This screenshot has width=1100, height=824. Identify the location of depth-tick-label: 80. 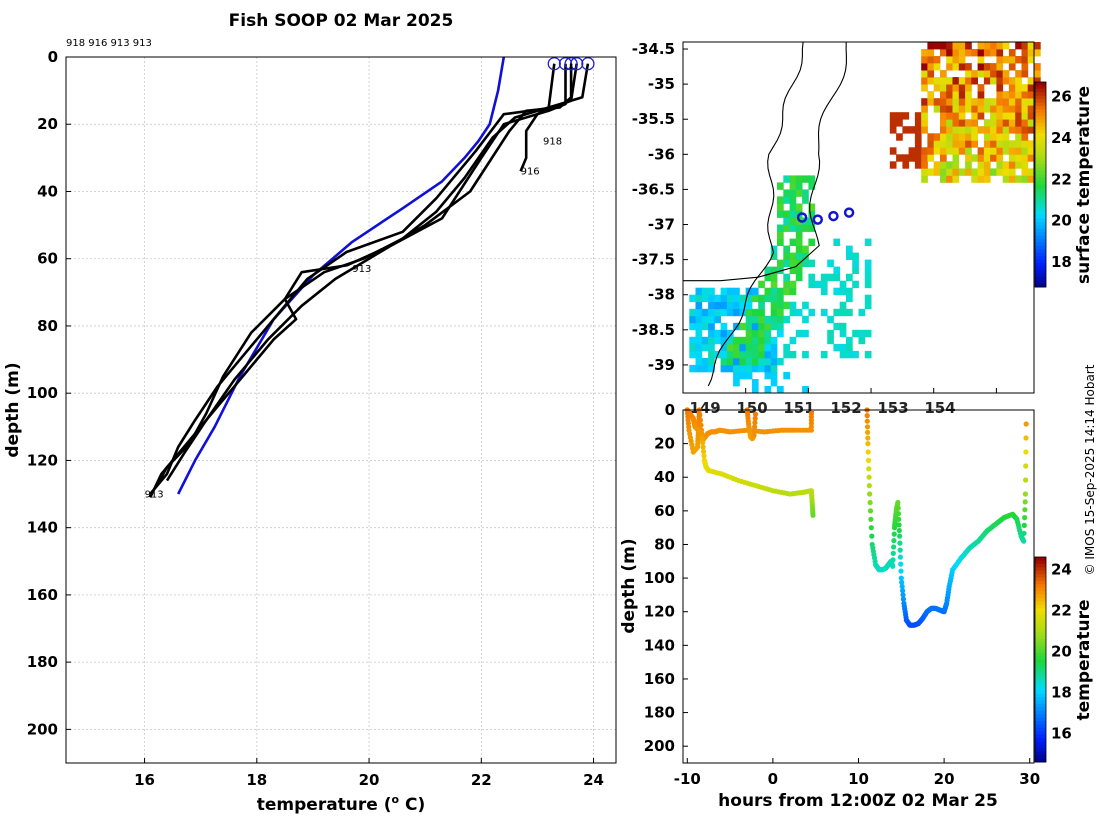
(664, 544).